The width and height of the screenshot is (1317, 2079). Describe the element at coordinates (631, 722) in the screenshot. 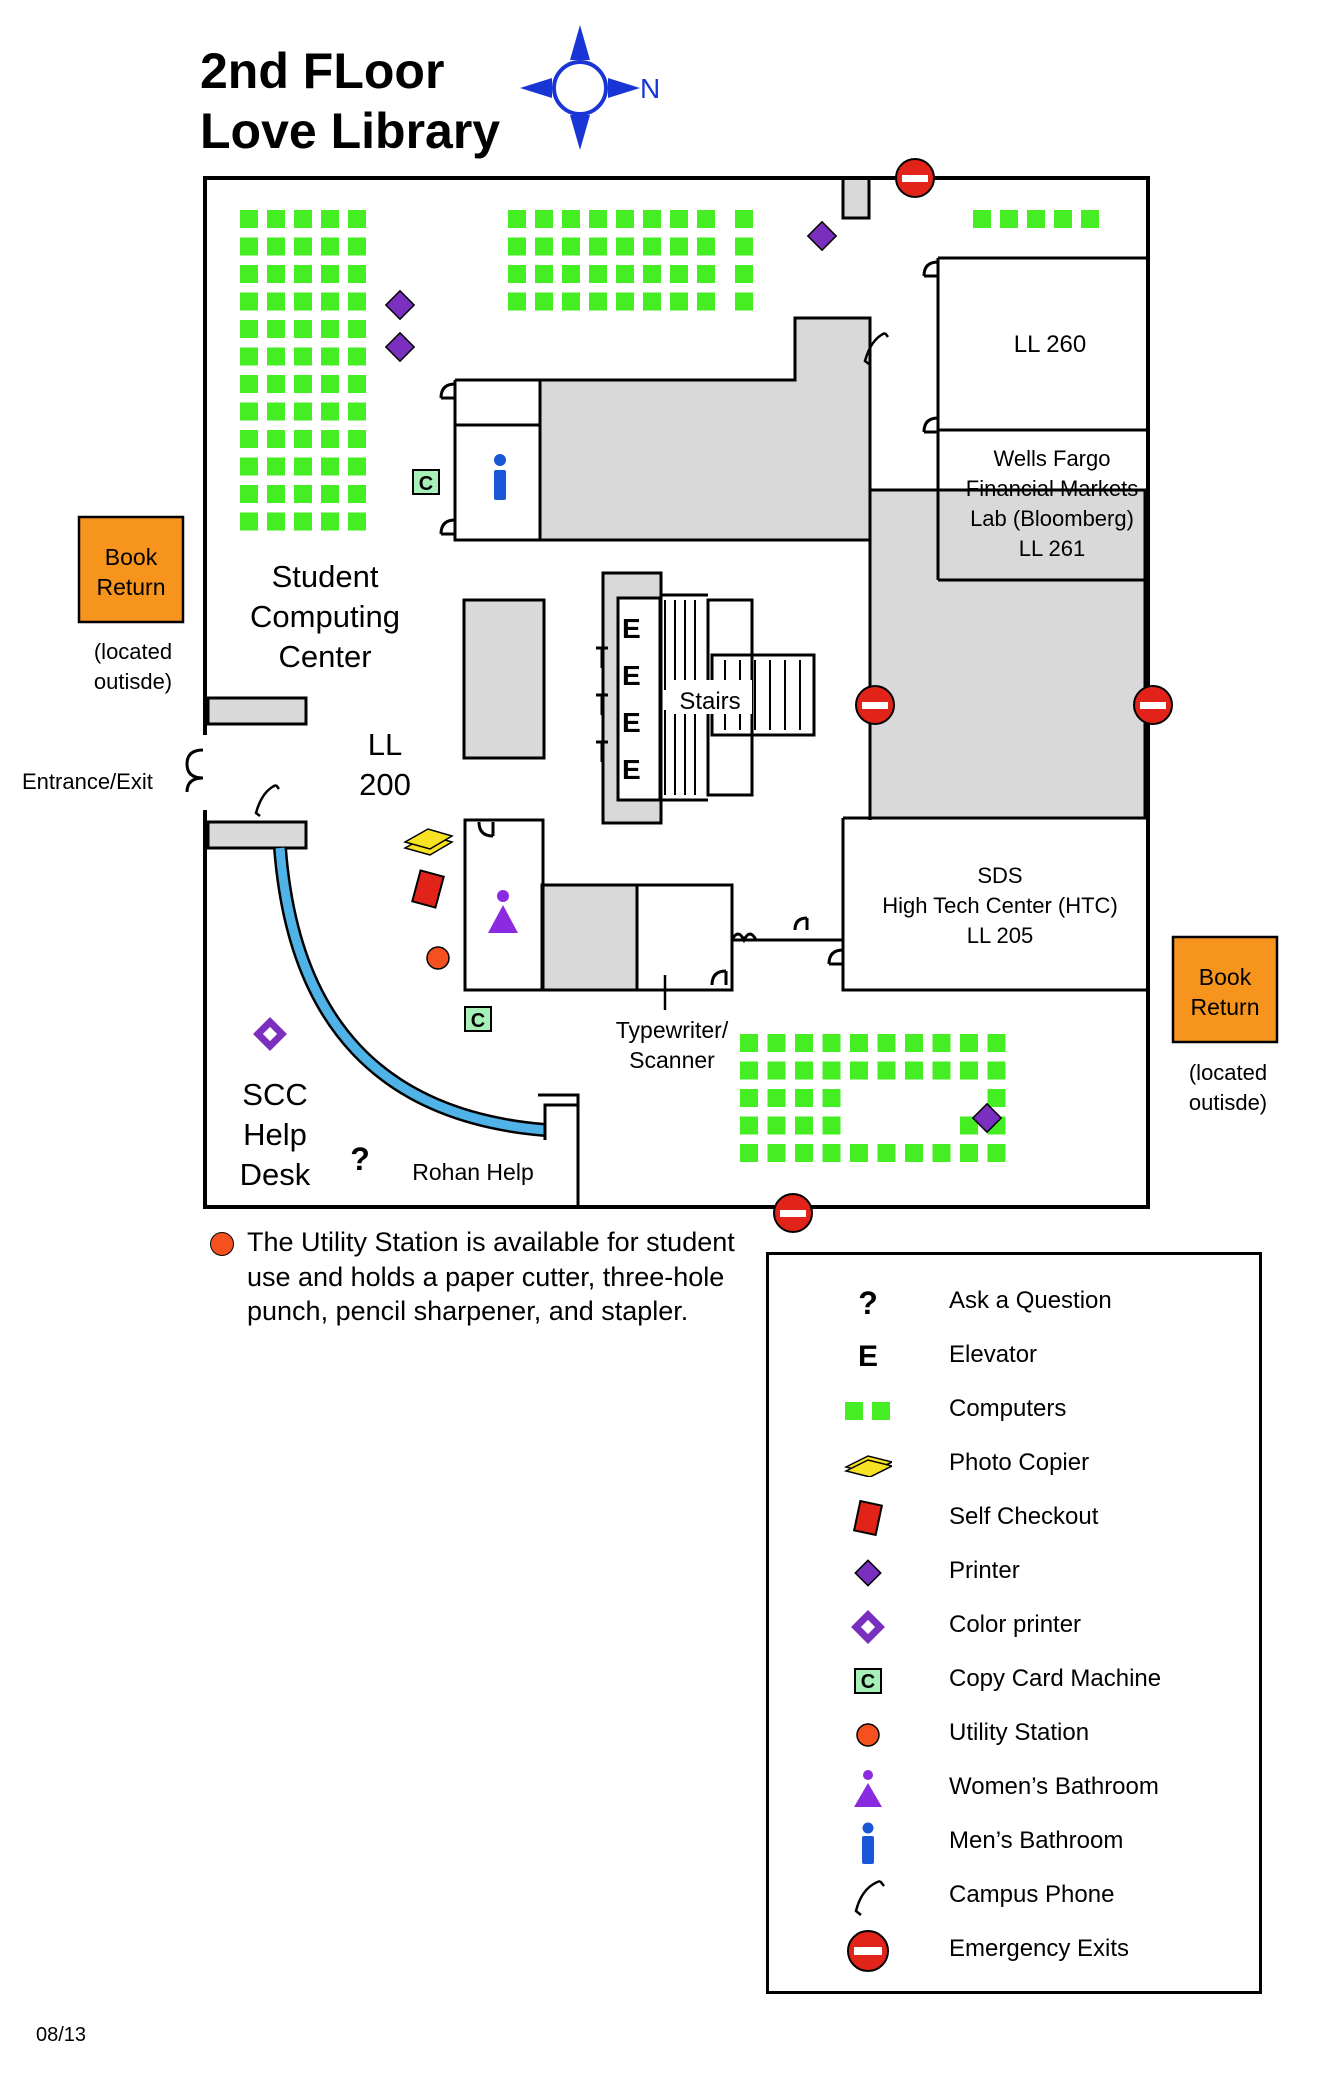

I see `elevator-label-3: E` at that location.